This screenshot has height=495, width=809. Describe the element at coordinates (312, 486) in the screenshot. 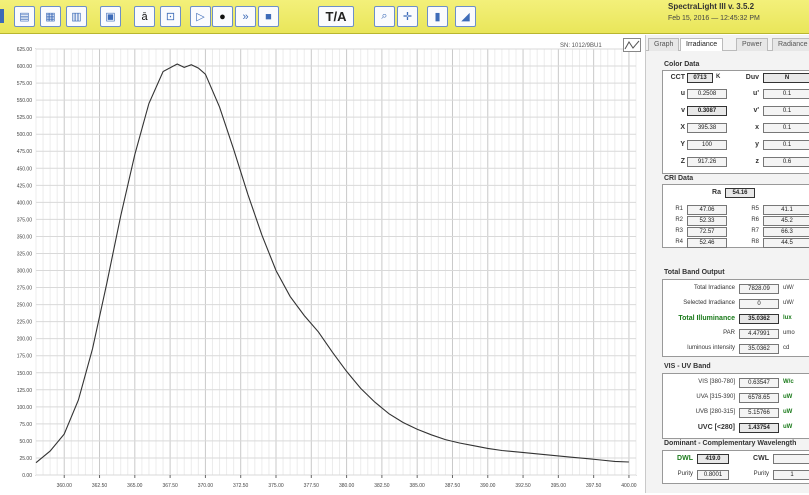

I see `x-tick-label: 377.50` at that location.